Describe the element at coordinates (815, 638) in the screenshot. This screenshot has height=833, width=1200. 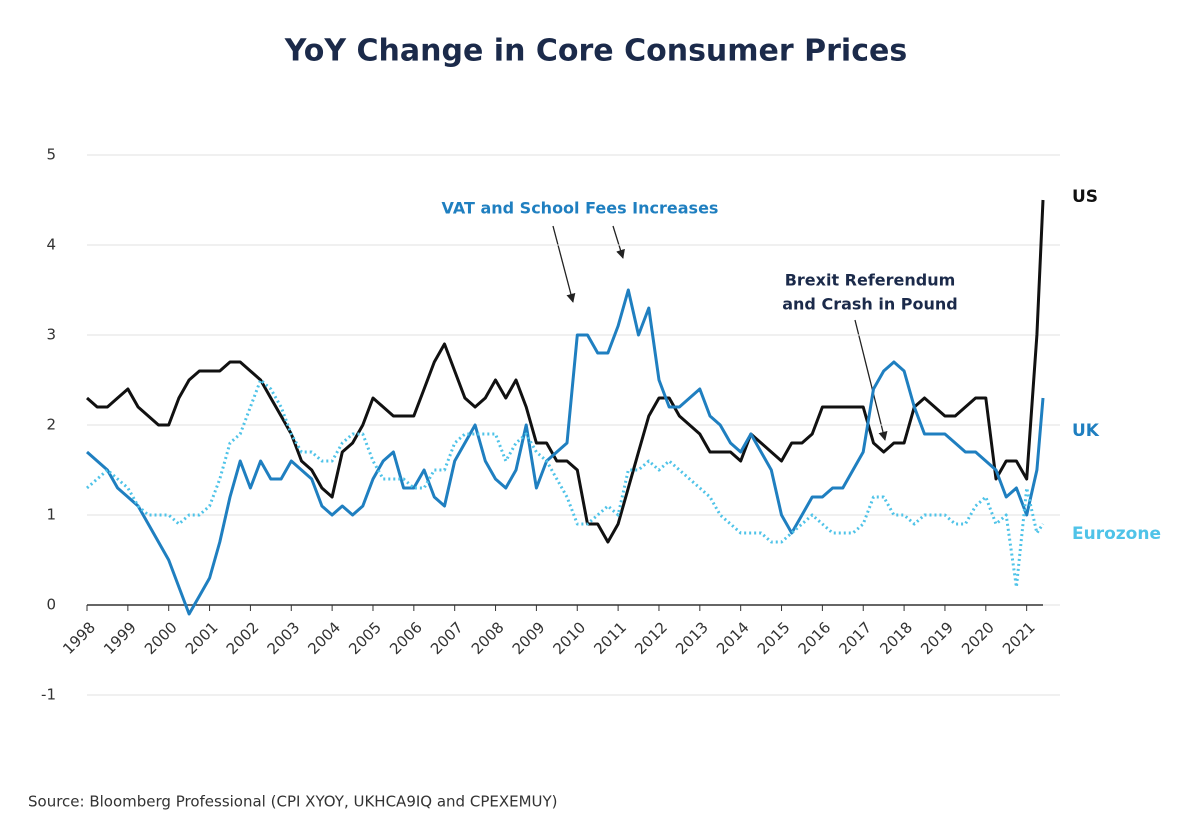
I see `x-tick-label: 2016` at that location.